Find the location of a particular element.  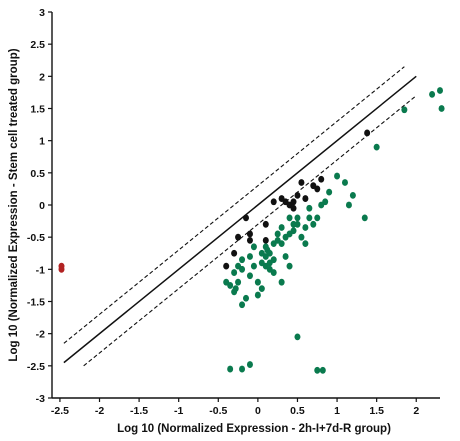

data-point-upregulated is located at coordinates (61, 269).